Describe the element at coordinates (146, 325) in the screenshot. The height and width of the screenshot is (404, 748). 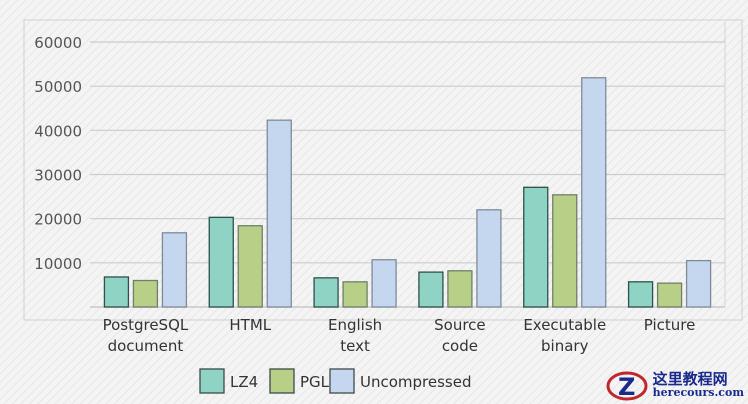
I see `x-category-label: PostgreSQL` at that location.